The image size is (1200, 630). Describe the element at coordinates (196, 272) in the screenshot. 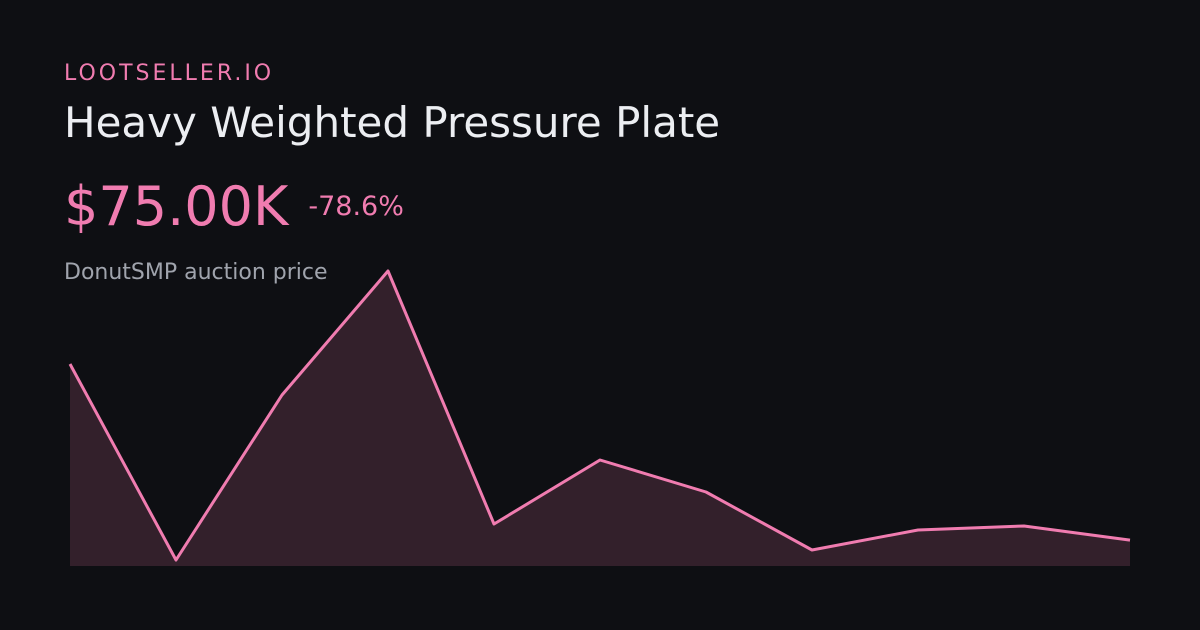

I see `subtitle: DonutSMP auction price` at that location.